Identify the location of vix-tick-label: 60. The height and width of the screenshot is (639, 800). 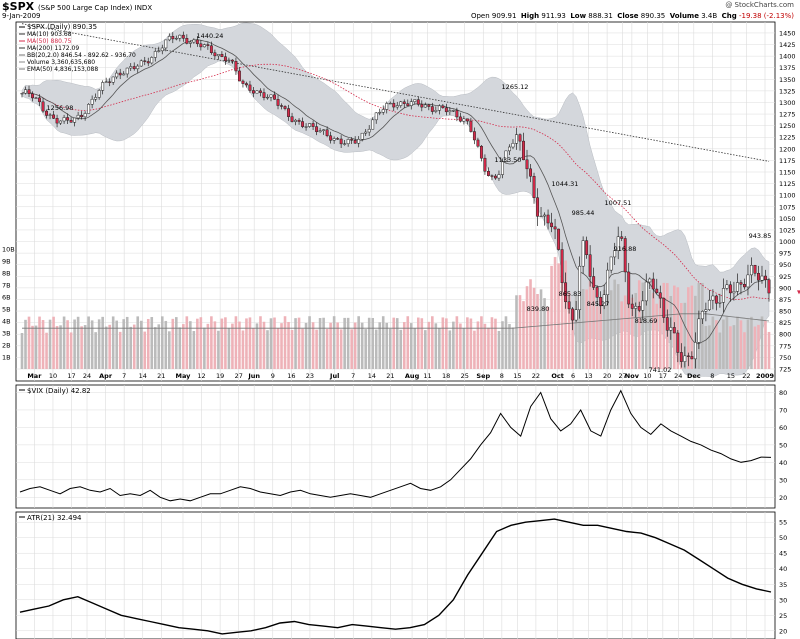
(783, 428).